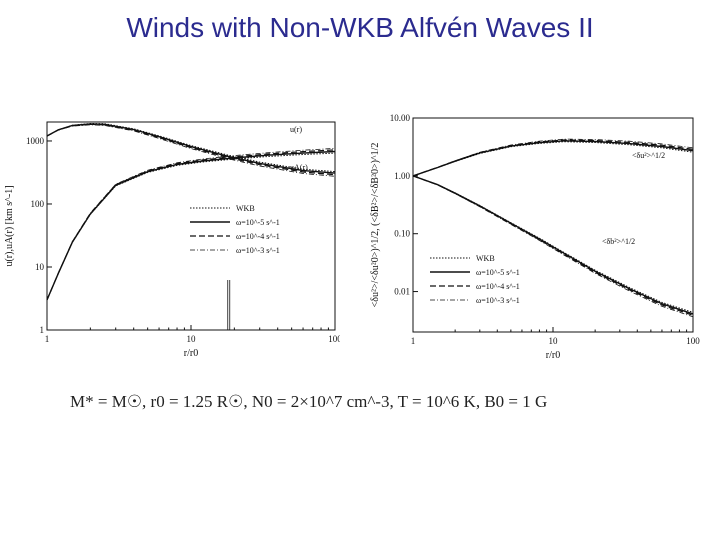 Image resolution: width=720 pixels, height=540 pixels. I want to click on y-tick-label: 0.10, so click(402, 234).